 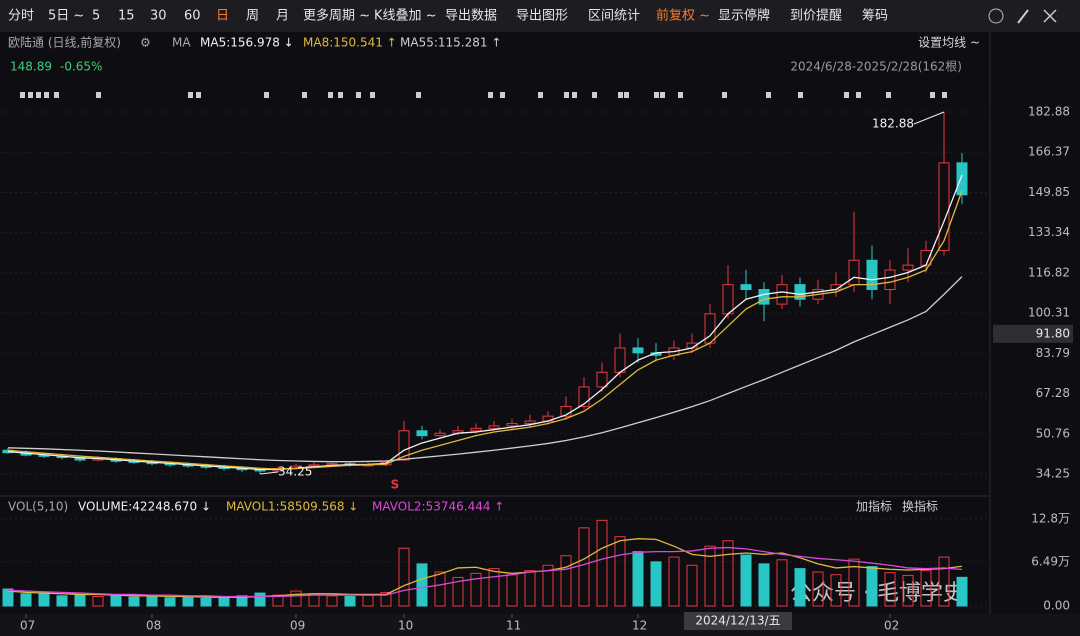 I want to click on date-range: 2024/6/28-2025/2/28(162根), so click(x=876, y=67).